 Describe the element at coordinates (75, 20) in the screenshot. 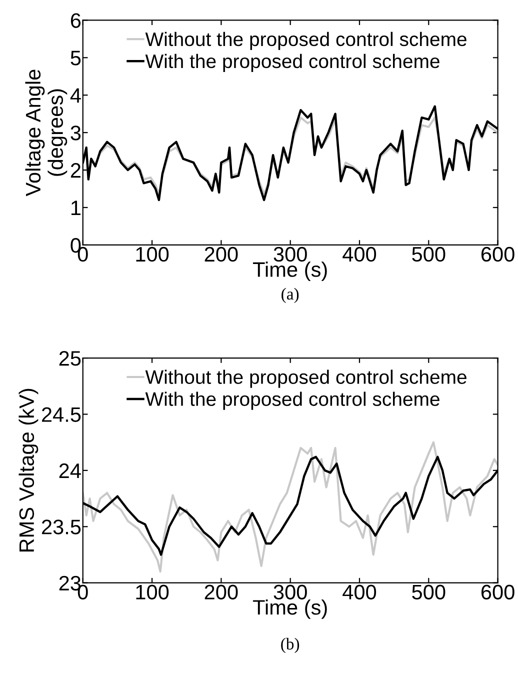

I see `y-tick-label: 6` at that location.